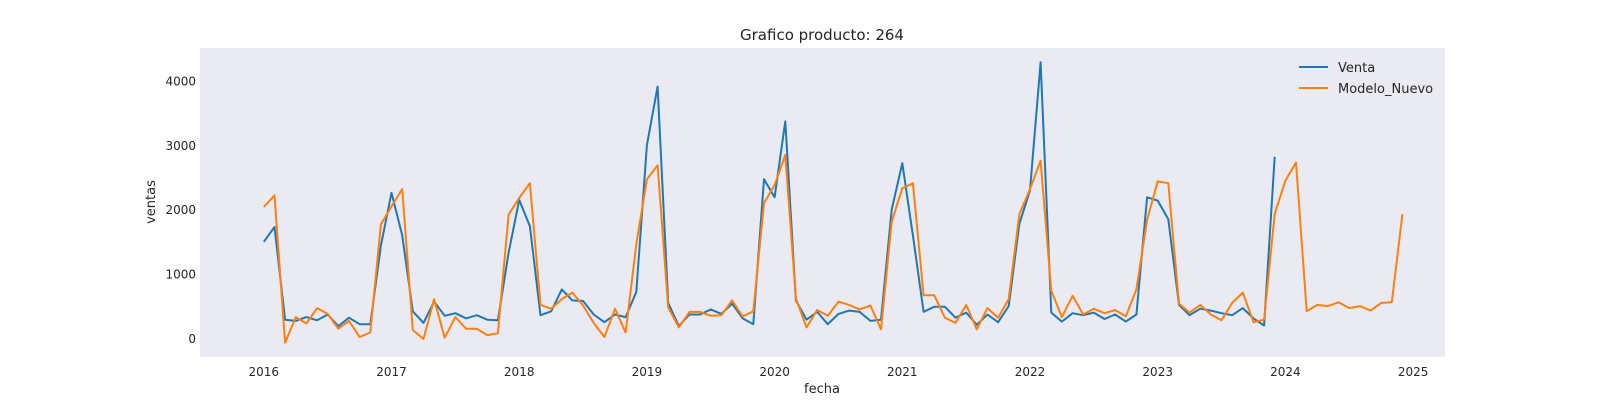  What do you see at coordinates (647, 372) in the screenshot?
I see `x-tick-label: 2019` at bounding box center [647, 372].